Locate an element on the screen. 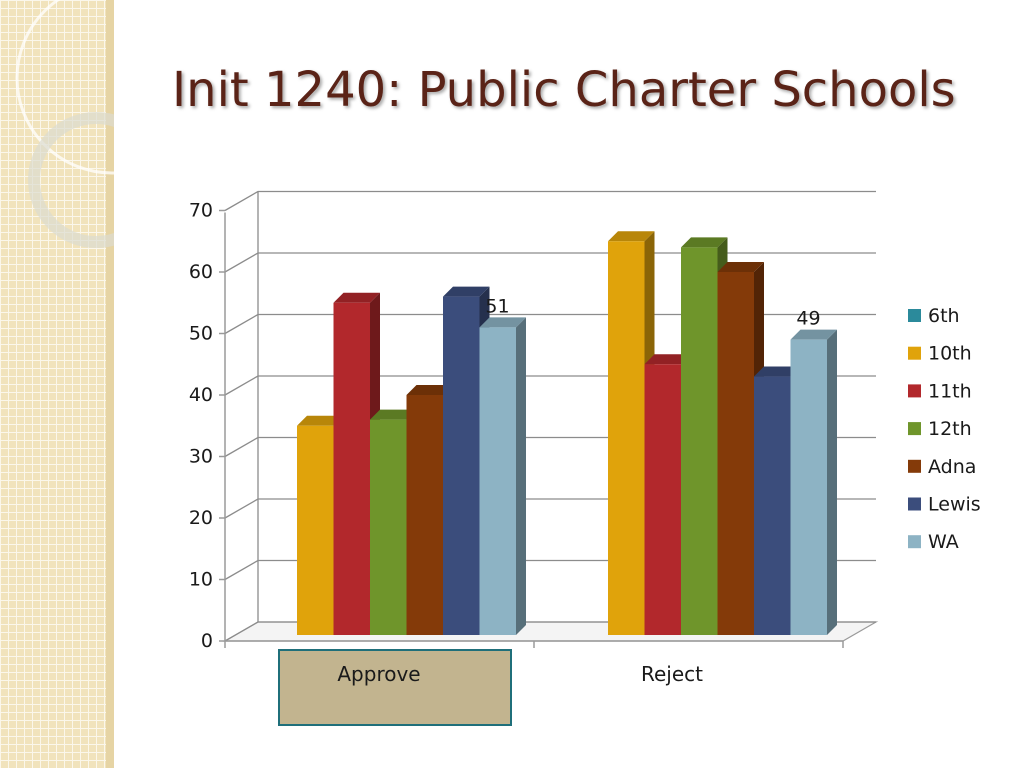 The height and width of the screenshot is (768, 1024). data-label: 49 is located at coordinates (808, 319).